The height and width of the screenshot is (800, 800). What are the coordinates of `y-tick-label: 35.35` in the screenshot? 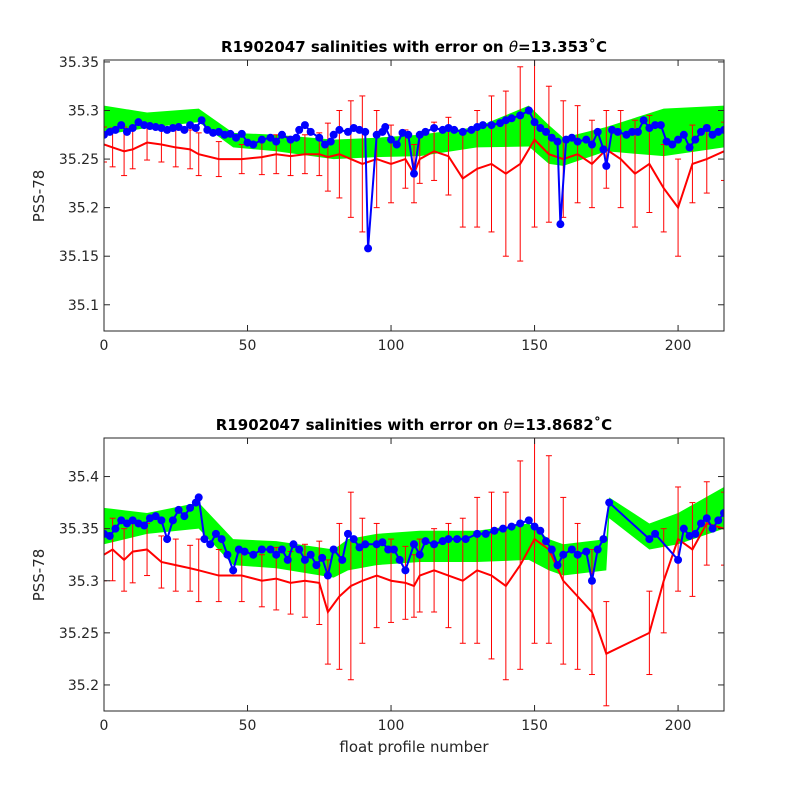 It's located at (79, 63).